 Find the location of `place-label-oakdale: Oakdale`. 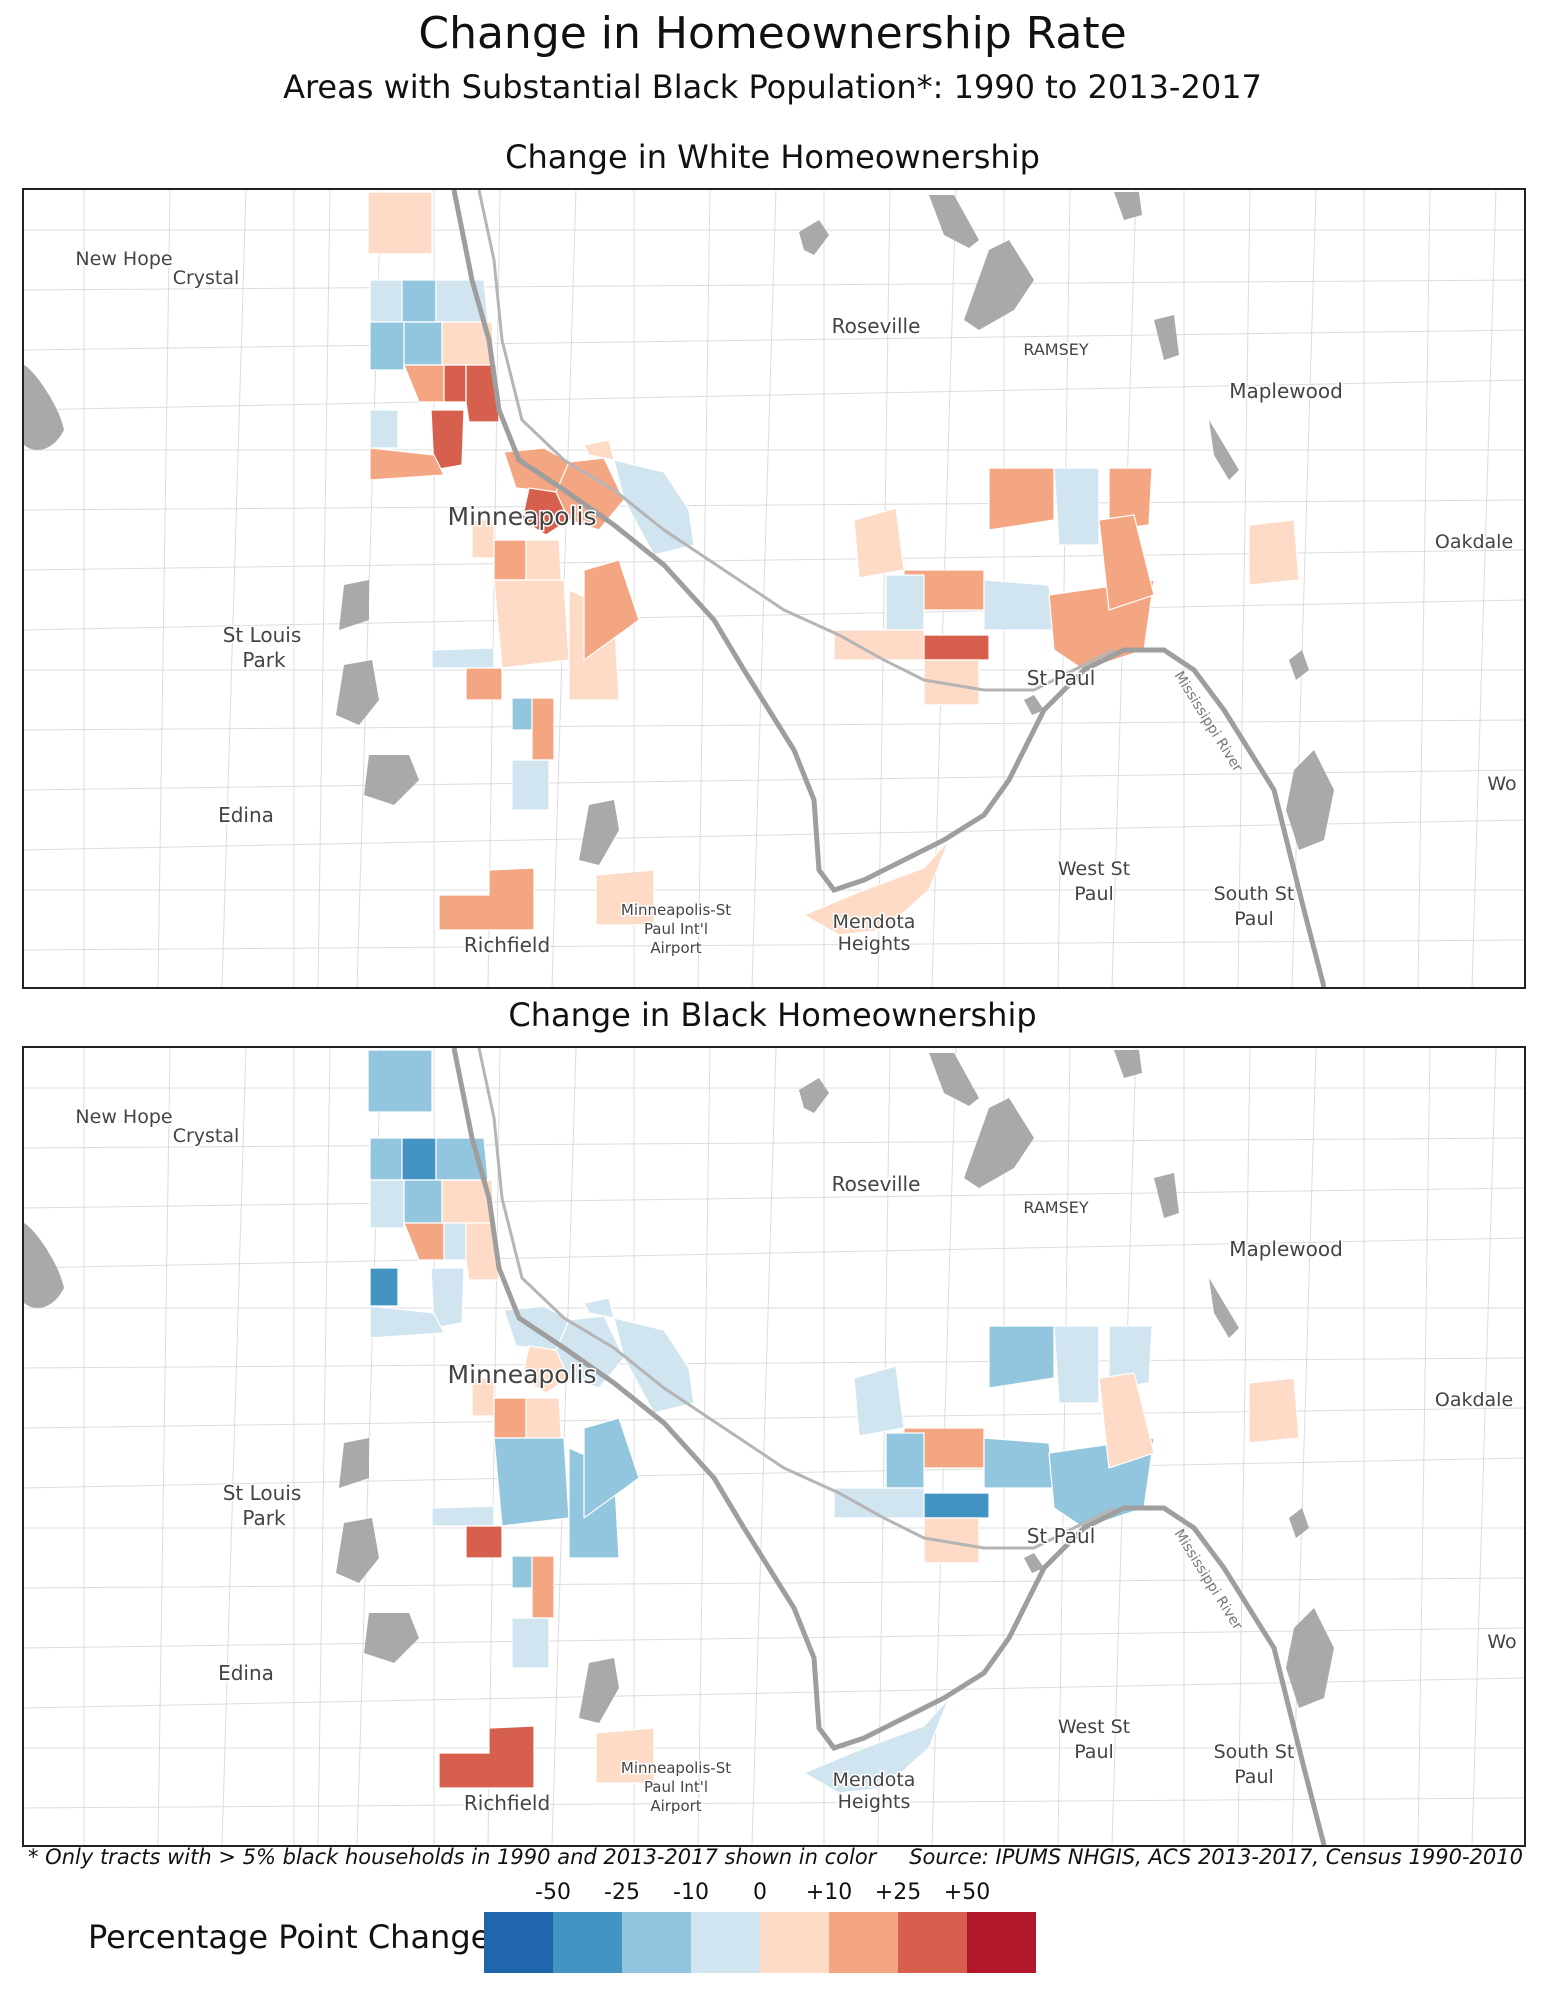

place-label-oakdale: Oakdale is located at coordinates (1474, 1400).